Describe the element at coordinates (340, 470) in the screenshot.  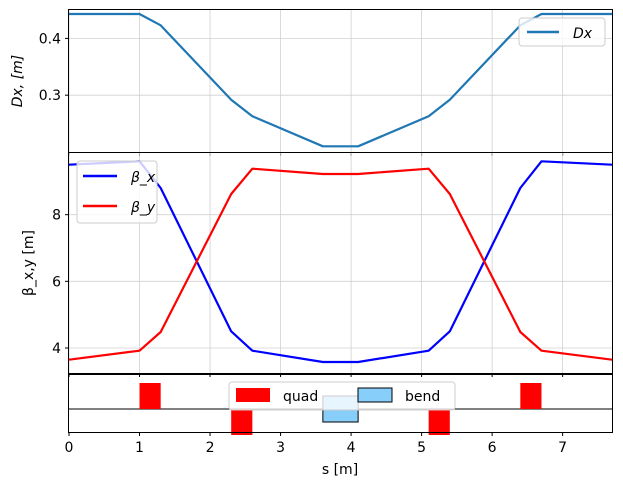
I see `s-axis-label: s [m]` at that location.